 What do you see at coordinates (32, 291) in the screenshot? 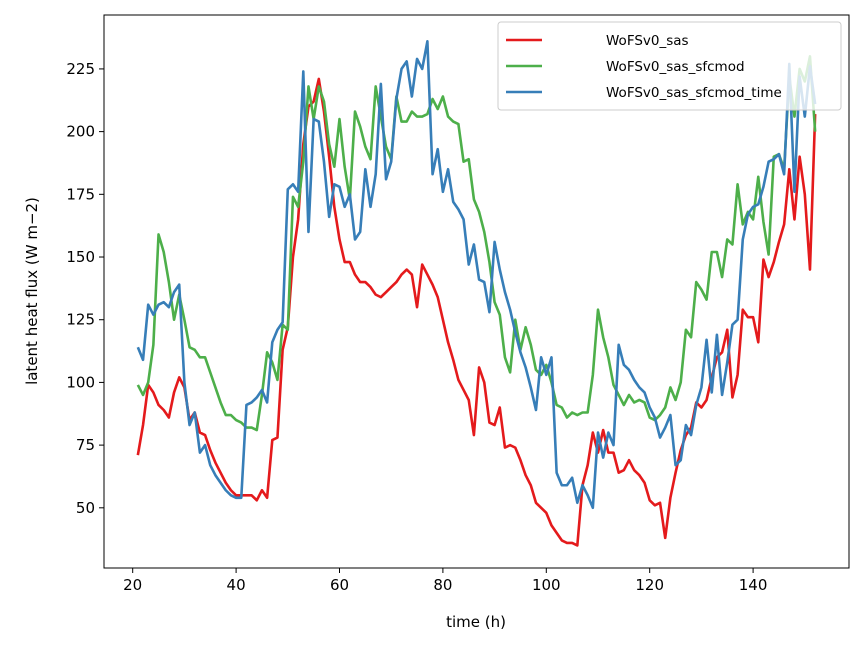
I see `y-axis-label: latent heat flux (W m−2)` at bounding box center [32, 291].